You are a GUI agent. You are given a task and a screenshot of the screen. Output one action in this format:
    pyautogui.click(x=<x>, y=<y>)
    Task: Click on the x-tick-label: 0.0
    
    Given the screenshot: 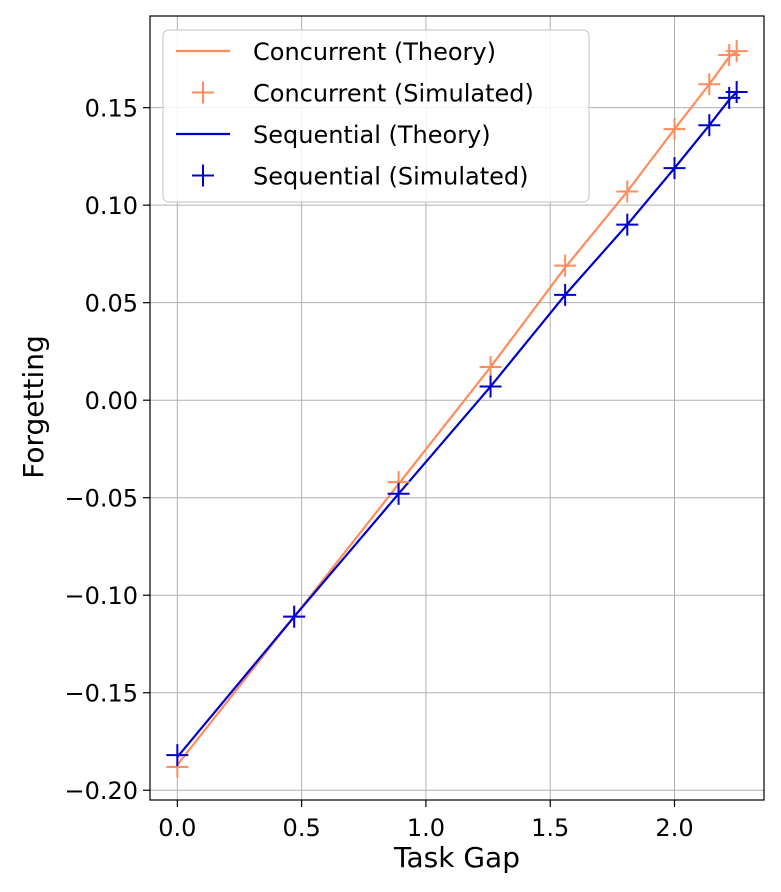 What is the action you would take?
    pyautogui.click(x=177, y=828)
    